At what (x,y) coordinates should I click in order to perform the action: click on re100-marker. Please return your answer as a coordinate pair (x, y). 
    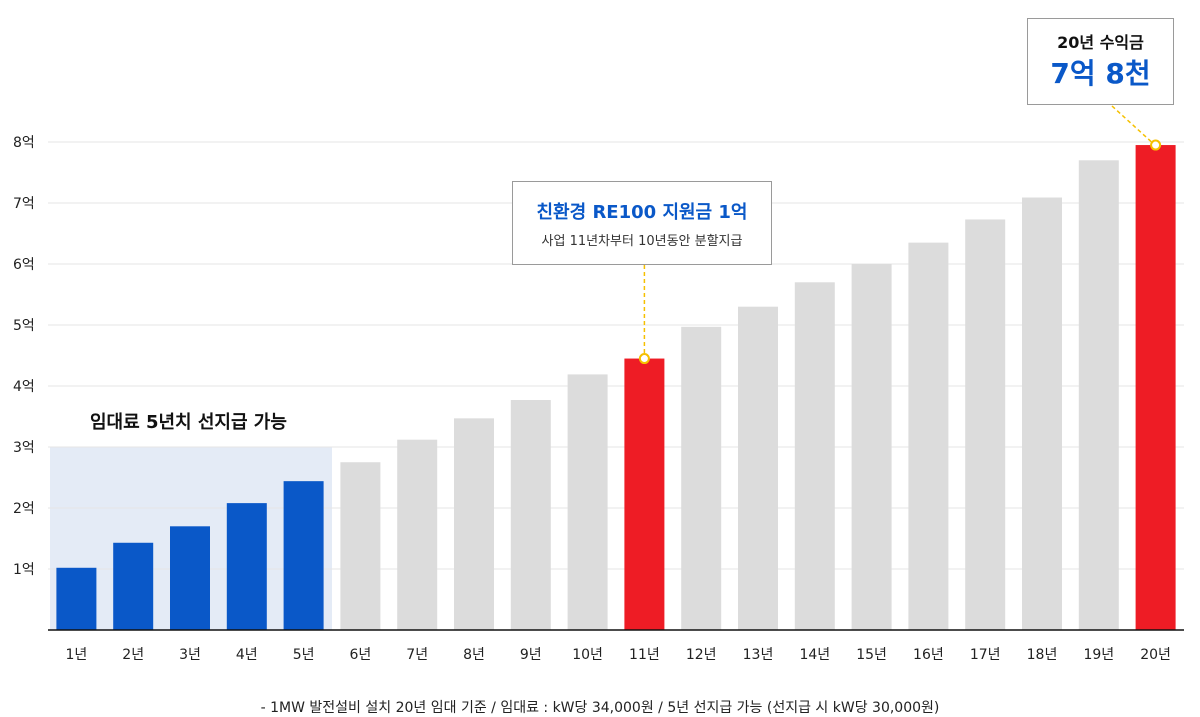
    Looking at the image, I should click on (644, 359).